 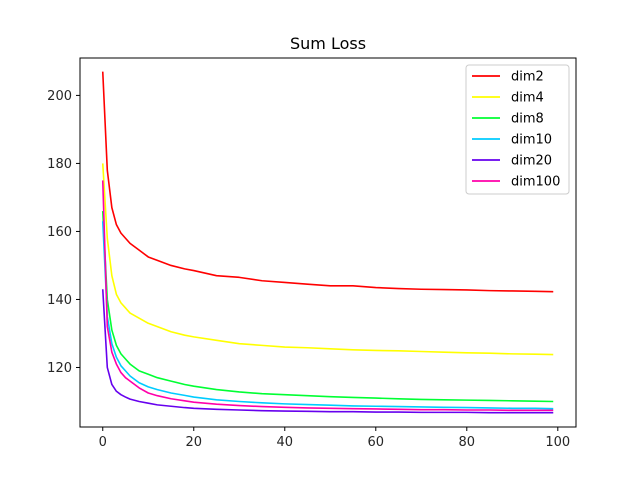 I want to click on x-tick-label: 40, so click(x=284, y=442).